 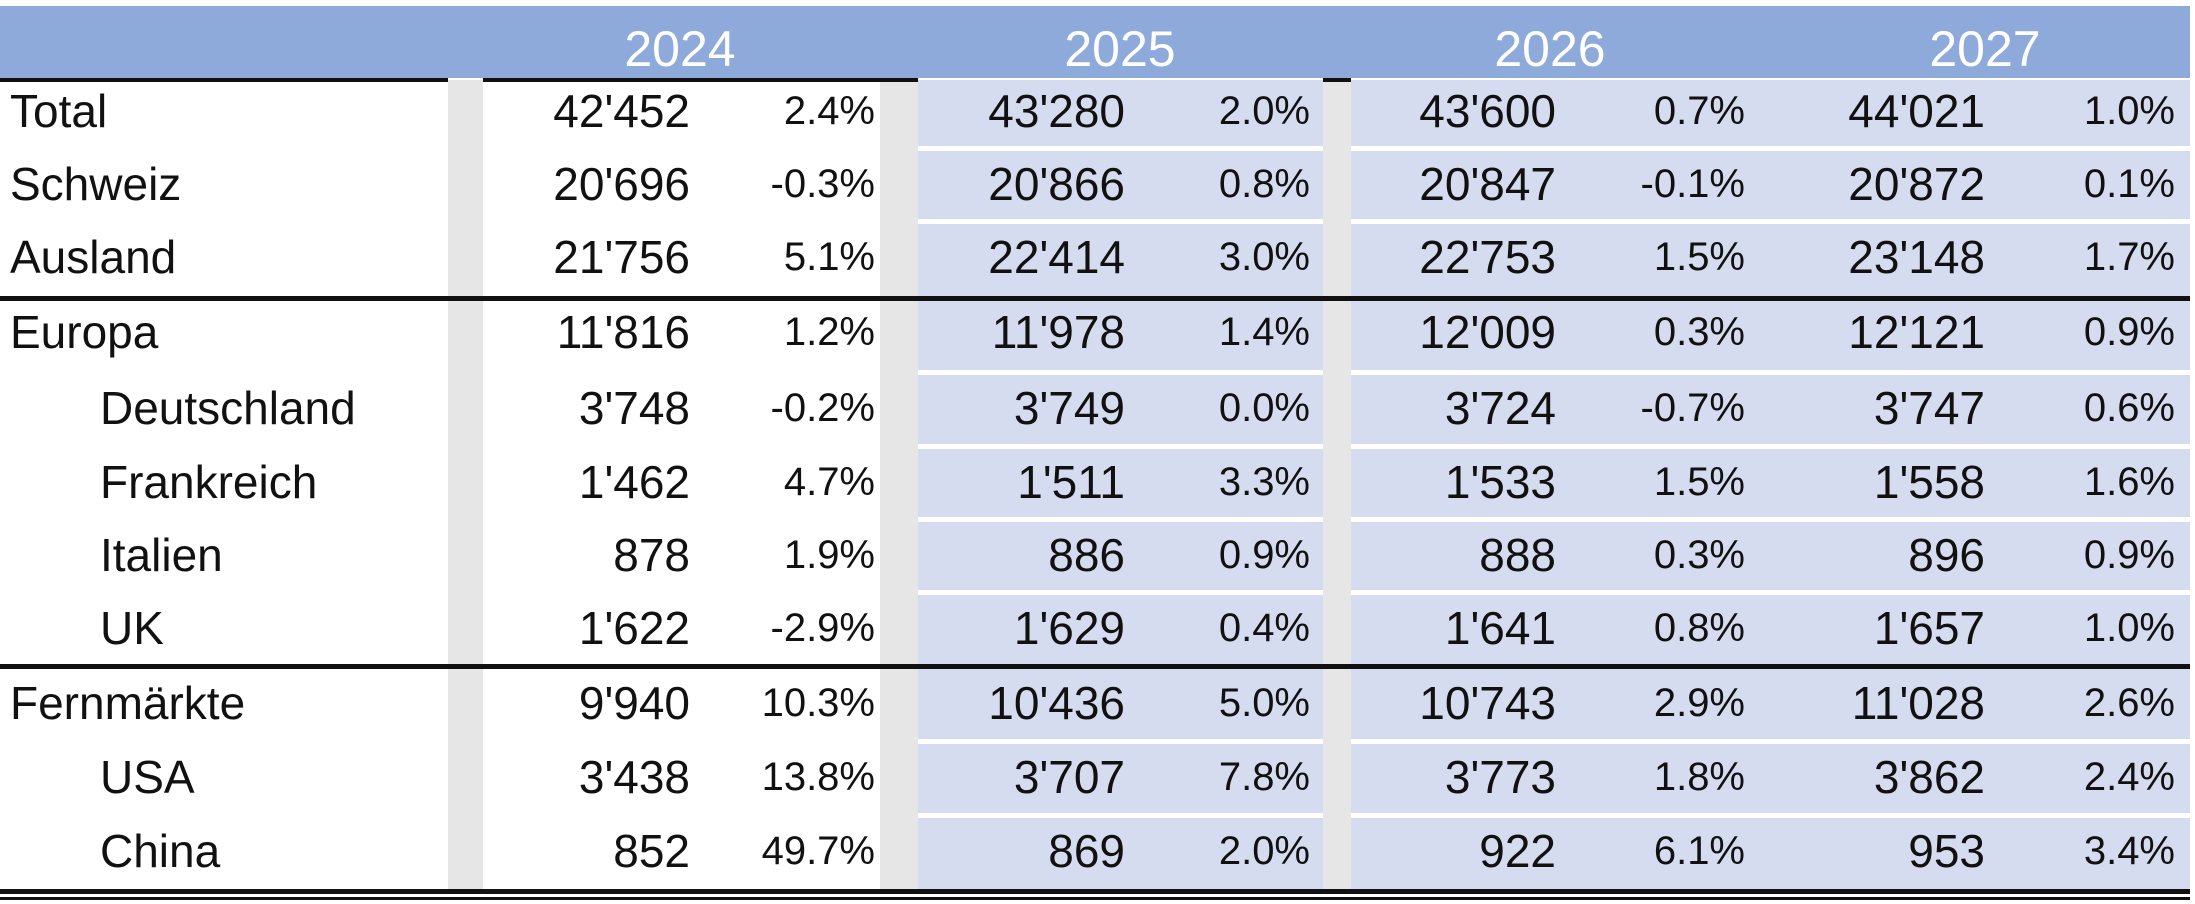 I want to click on table-row: USA 3'438 13.8% 3'707 7.8% 3'773 1.8% 3'862 2.4%, so click(x=1095, y=777).